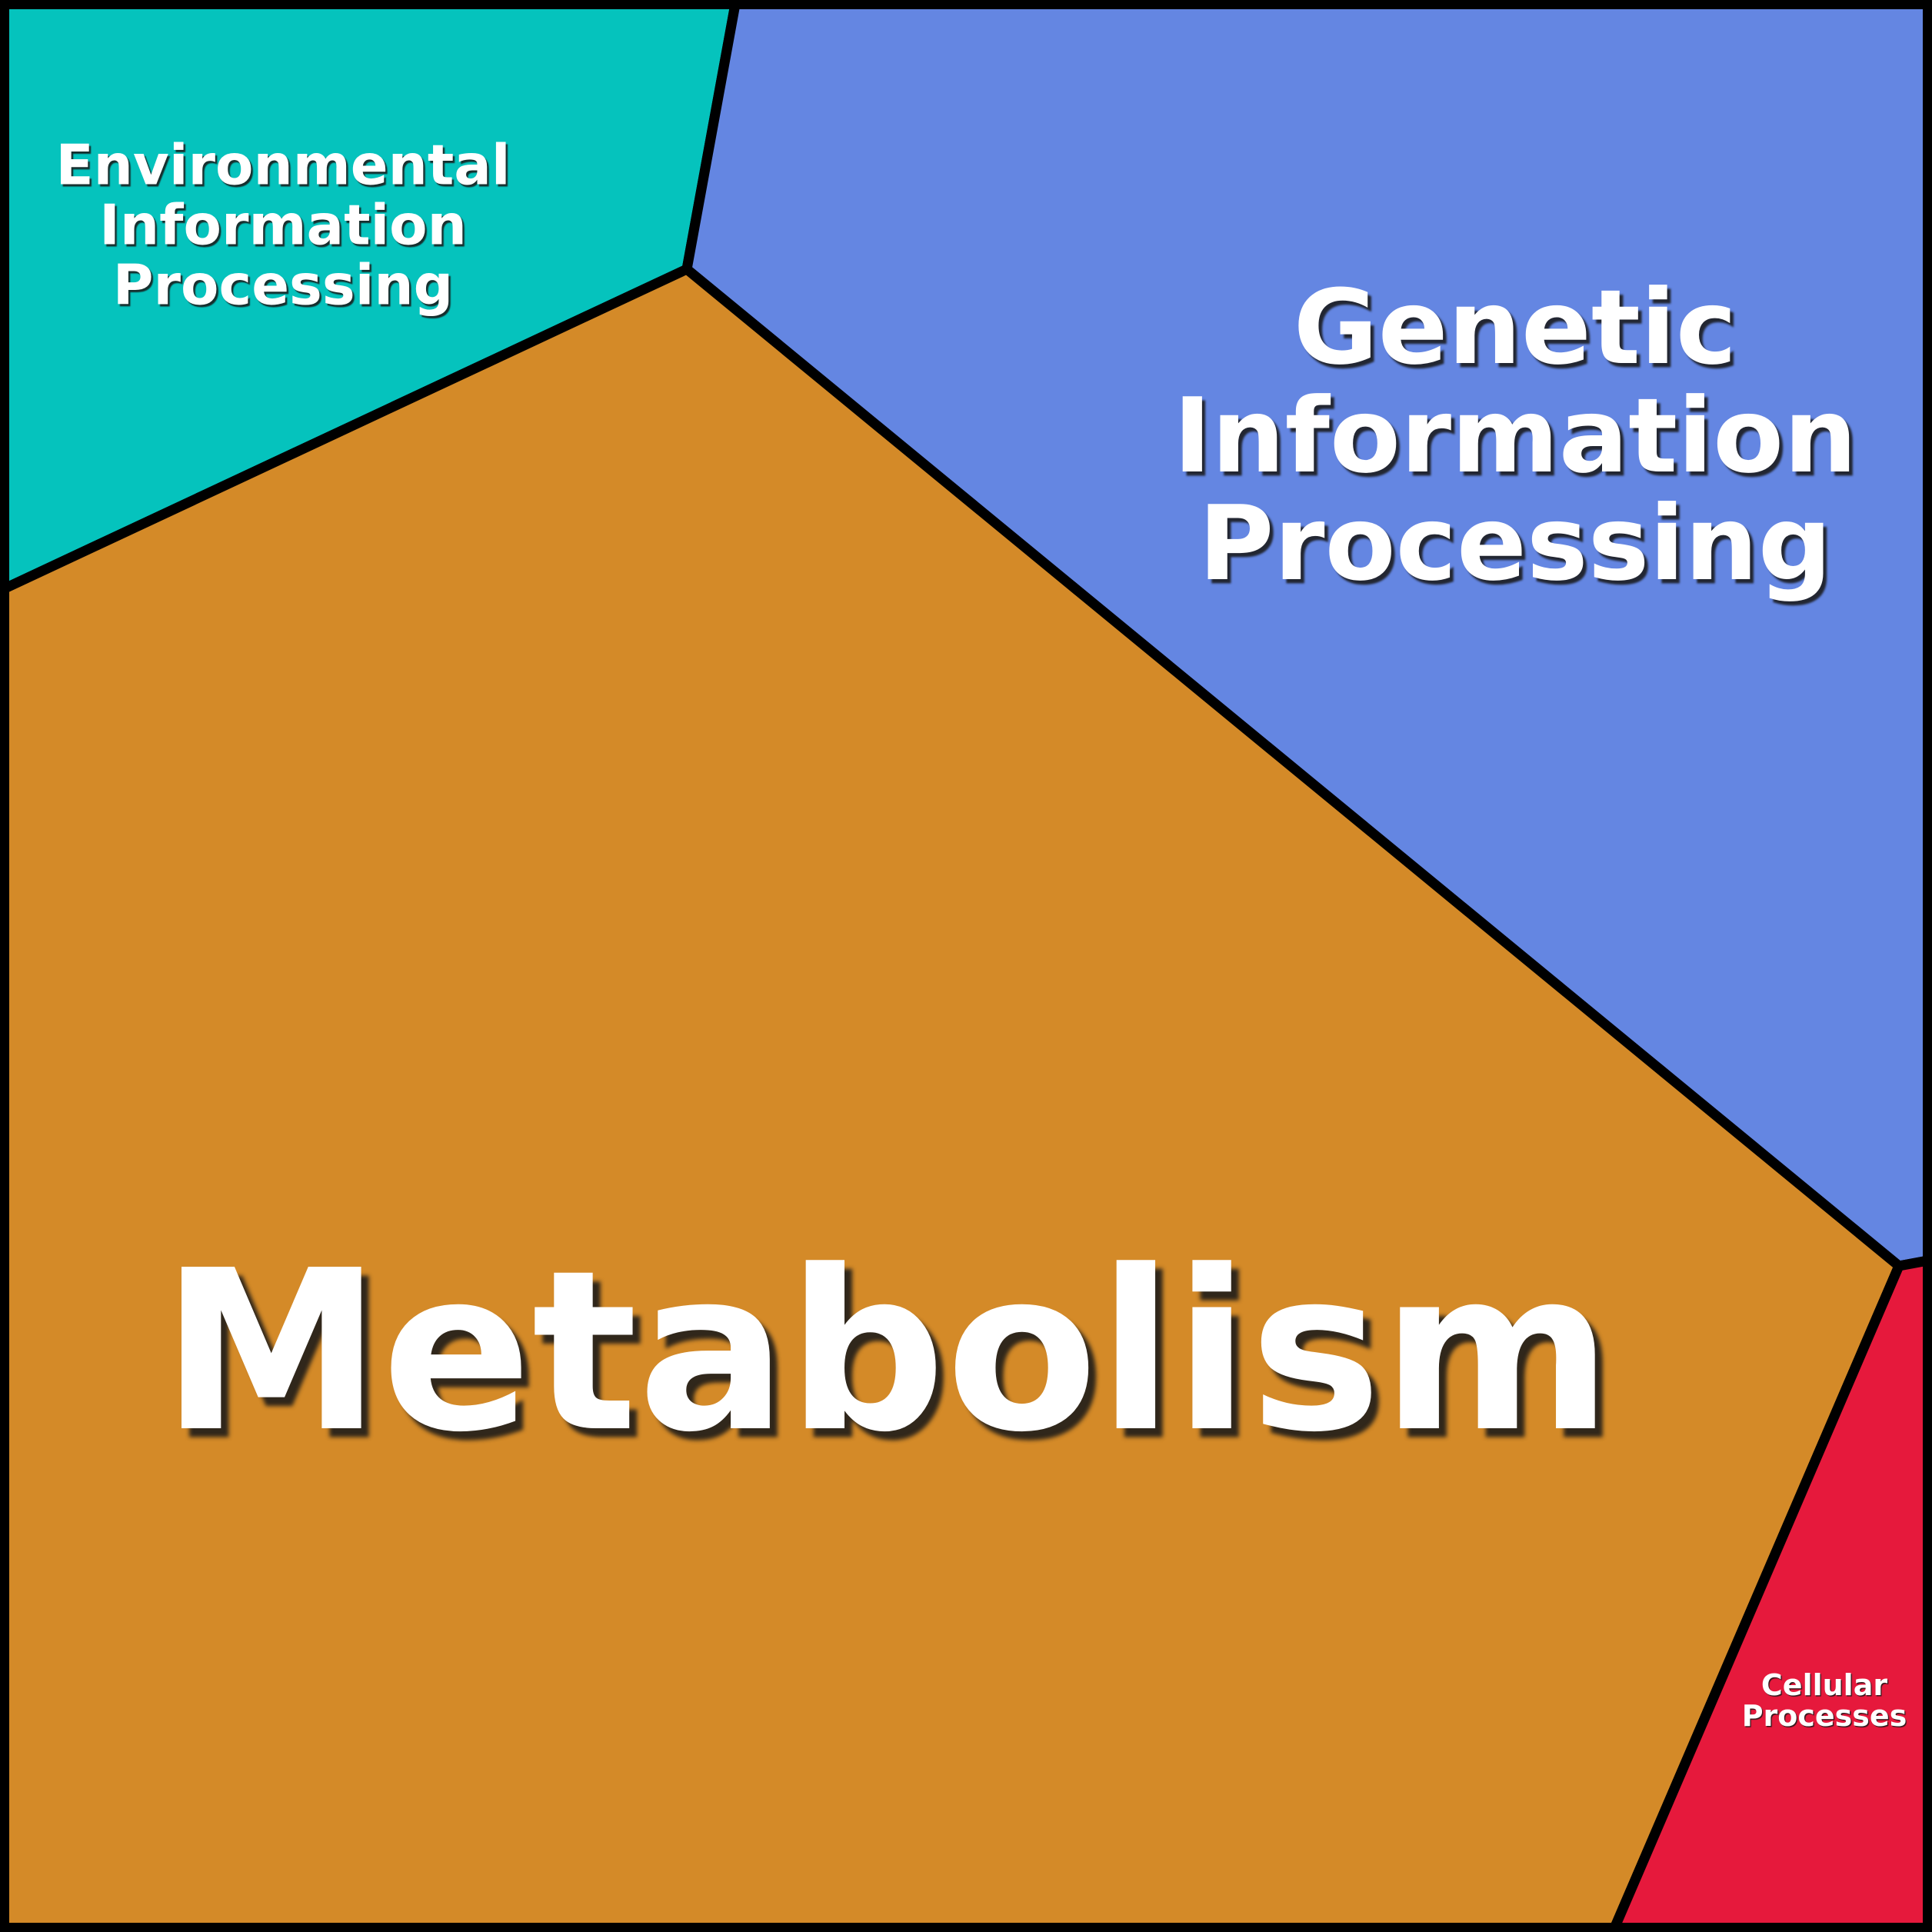 This screenshot has height=1932, width=1932. Describe the element at coordinates (1769, 1593) in the screenshot. I see `region-cellular-processes` at that location.